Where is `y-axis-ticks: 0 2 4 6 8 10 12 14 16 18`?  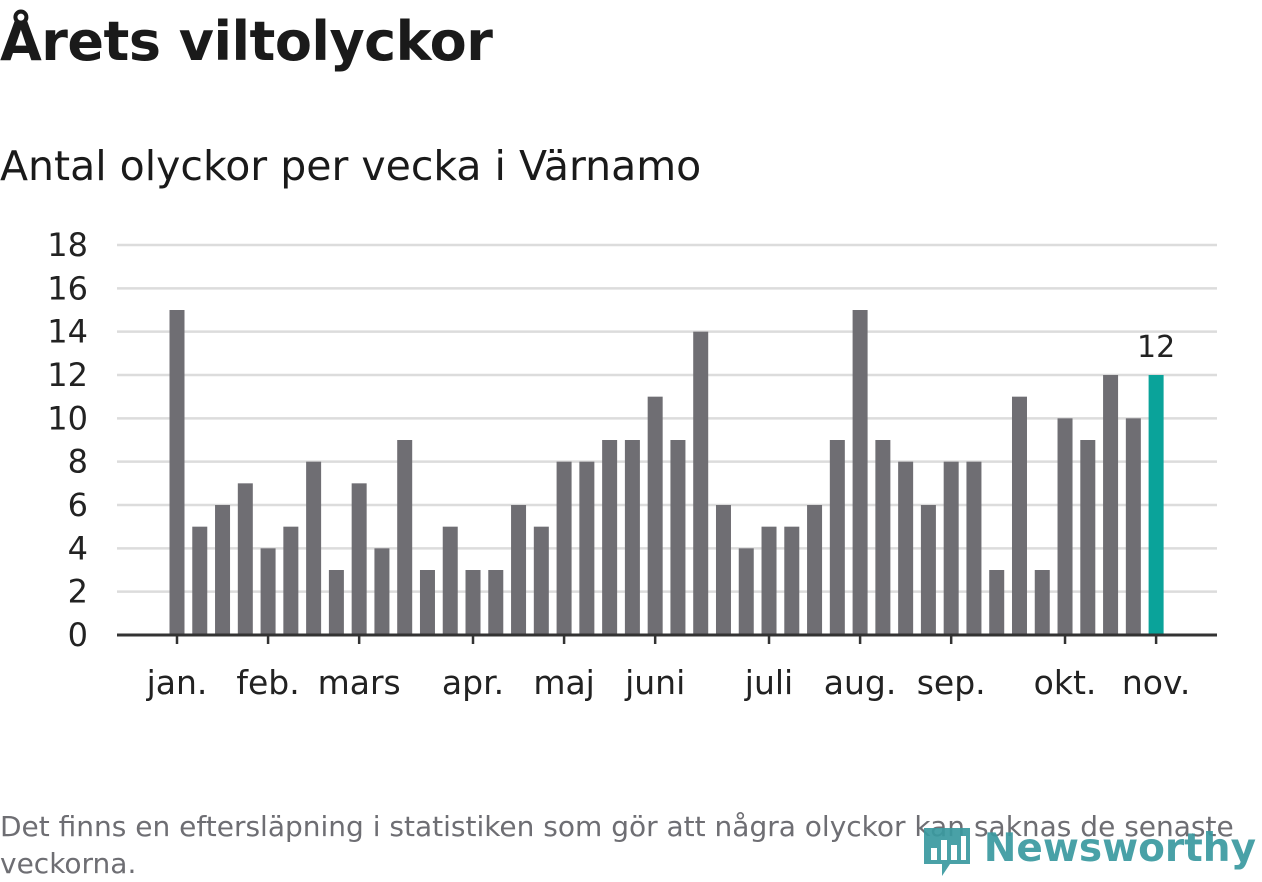
y-axis-ticks: 0 2 4 6 8 10 12 14 16 18 is located at coordinates (67, 440).